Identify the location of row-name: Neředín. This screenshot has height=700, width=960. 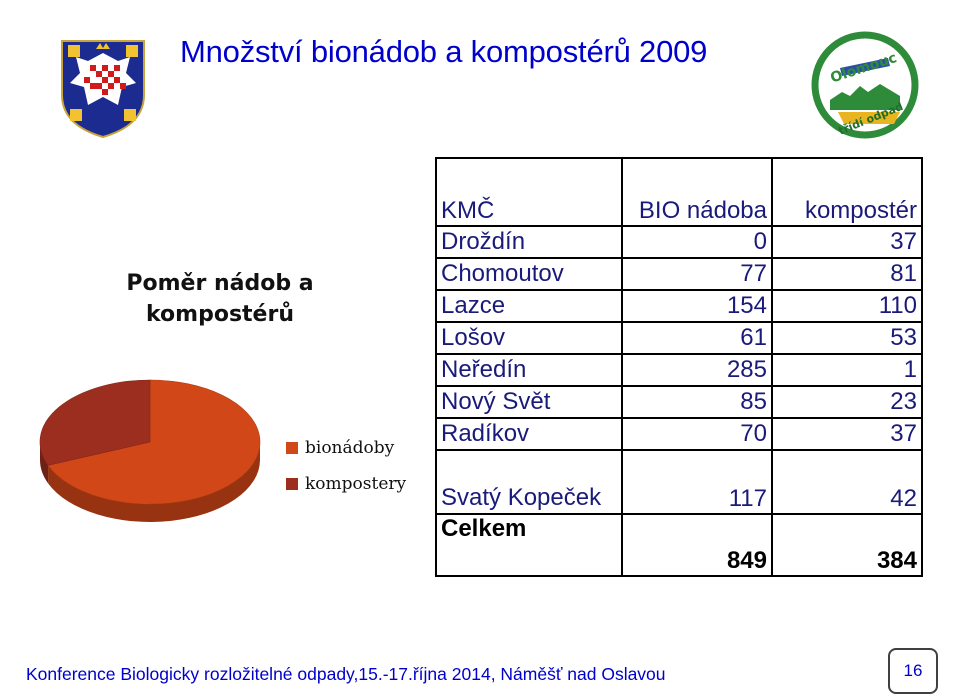
(529, 370).